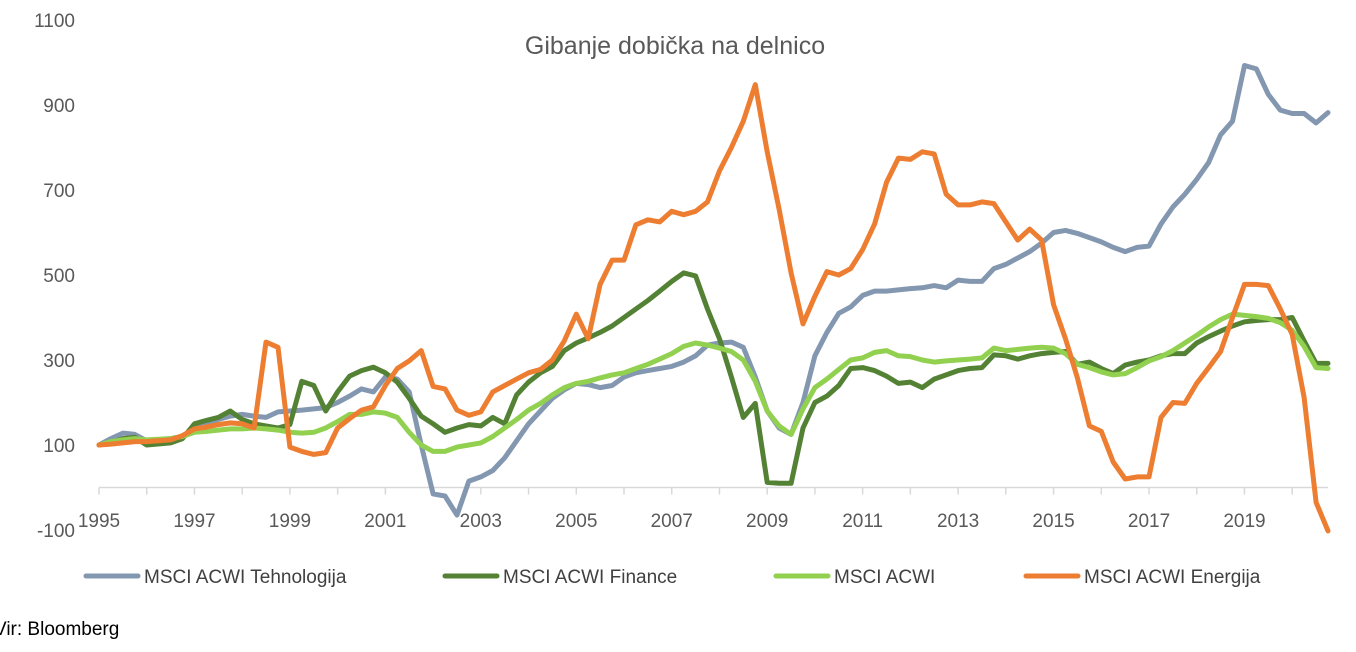 The width and height of the screenshot is (1356, 652). Describe the element at coordinates (1149, 521) in the screenshot. I see `x-tick-label: 2017` at that location.